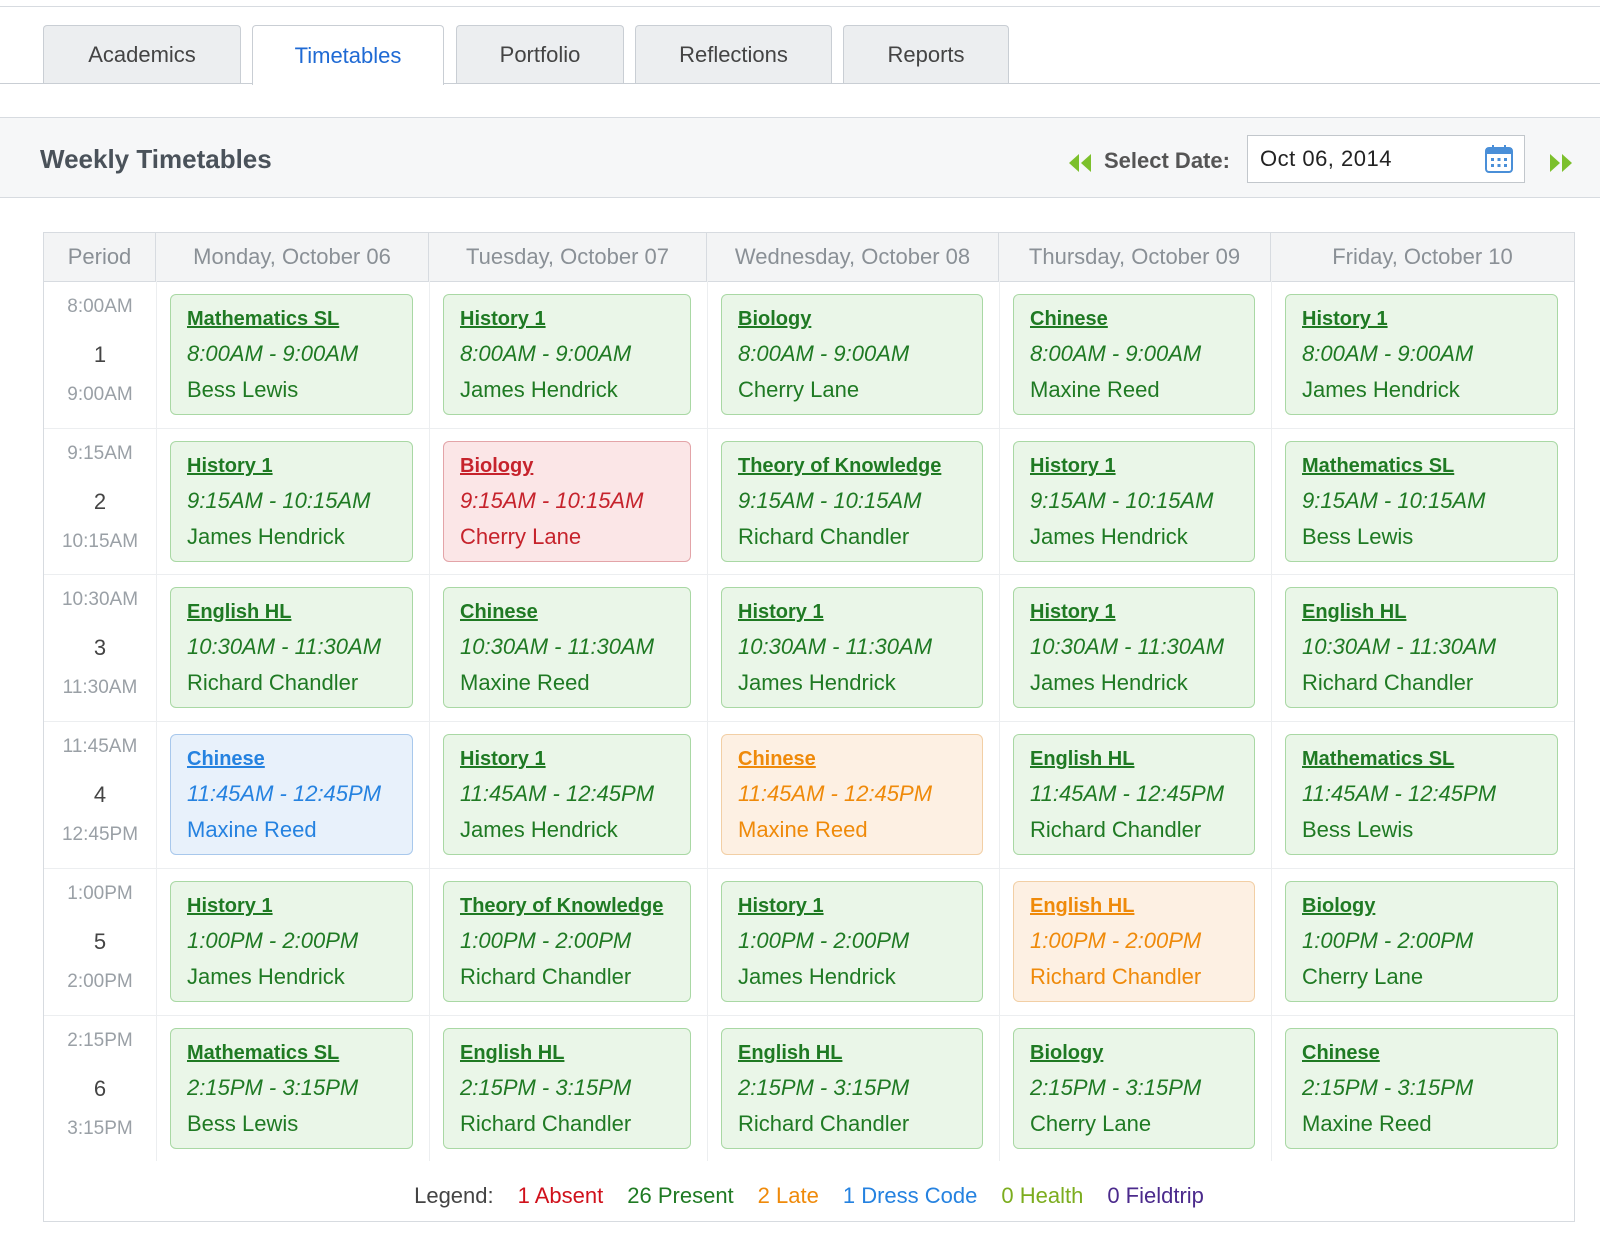 Image resolution: width=1600 pixels, height=1244 pixels. Describe the element at coordinates (100, 1089) in the screenshot. I see `period-cell: 2:15PM 6 3:15PM` at that location.